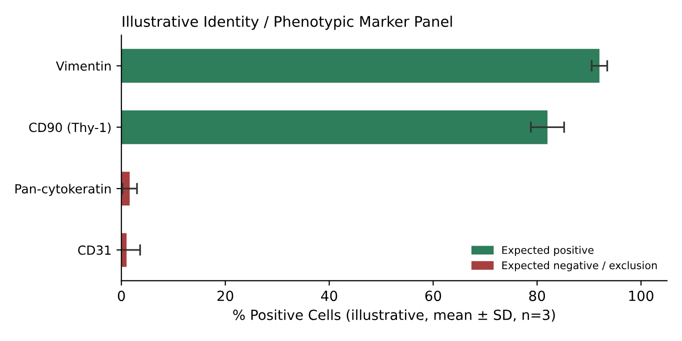  What do you see at coordinates (537, 296) in the screenshot?
I see `x-tick-label: 80` at bounding box center [537, 296].